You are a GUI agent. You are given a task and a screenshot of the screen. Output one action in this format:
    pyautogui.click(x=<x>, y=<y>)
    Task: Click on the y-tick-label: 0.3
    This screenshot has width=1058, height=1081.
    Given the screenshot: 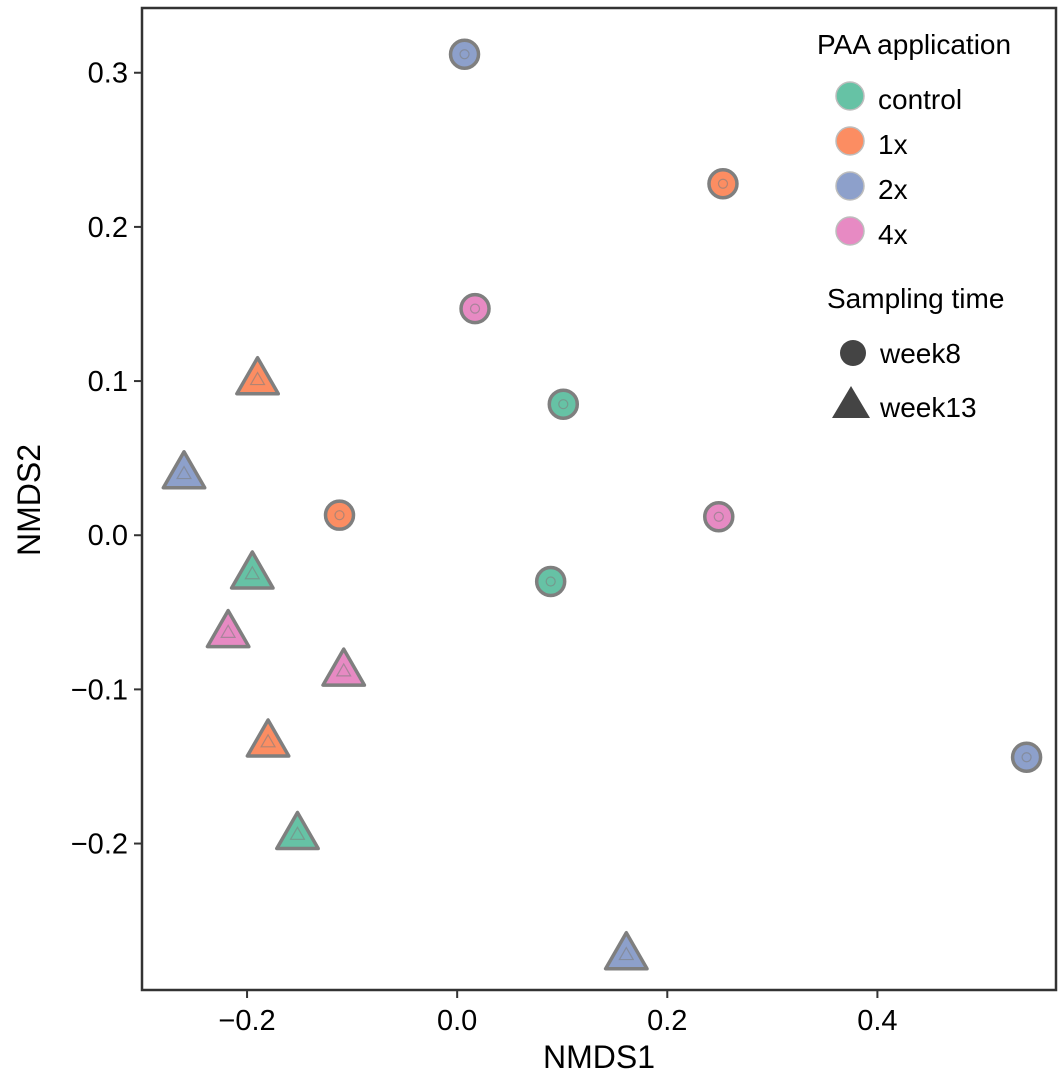 What is the action you would take?
    pyautogui.click(x=108, y=74)
    